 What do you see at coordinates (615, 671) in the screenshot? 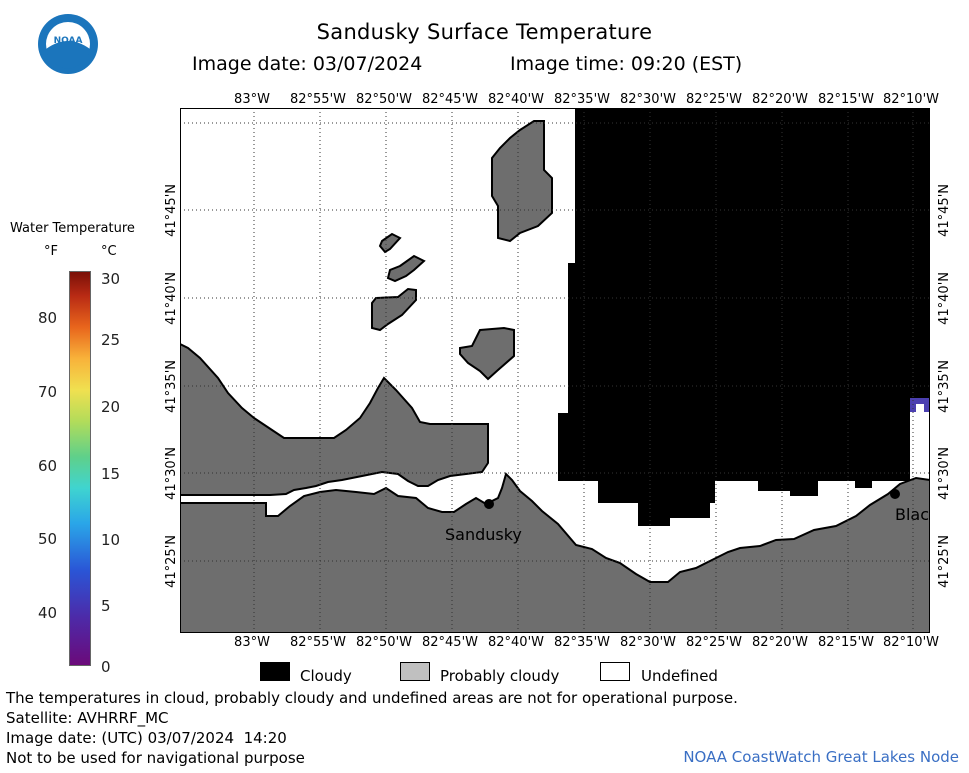
I see `legend-swatch-undefined` at bounding box center [615, 671].